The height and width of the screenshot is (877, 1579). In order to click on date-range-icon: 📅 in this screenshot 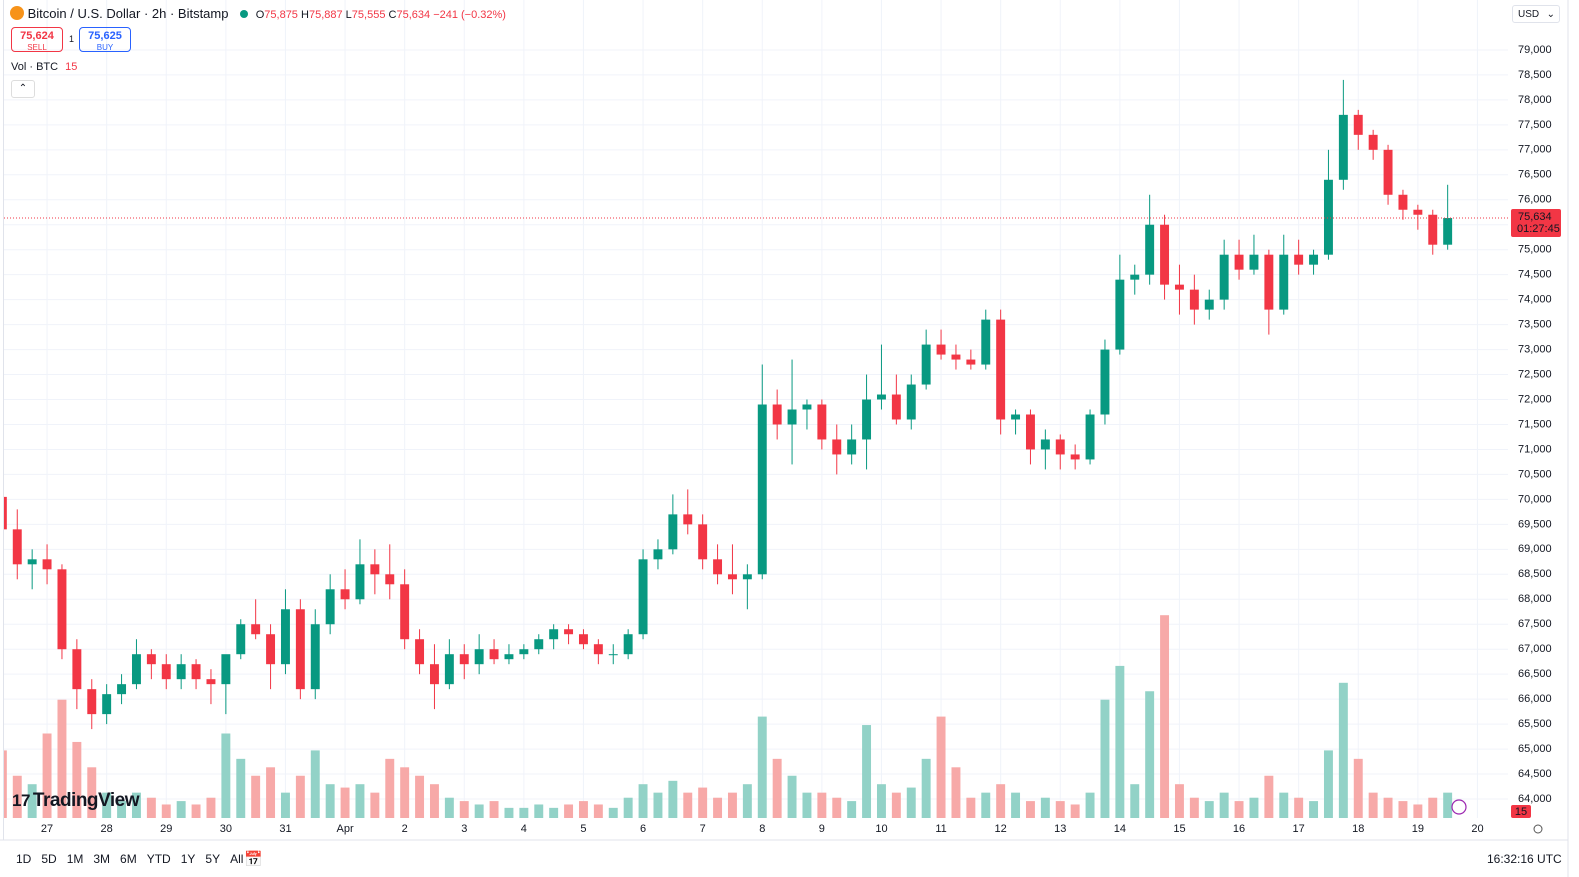, I will do `click(253, 859)`.